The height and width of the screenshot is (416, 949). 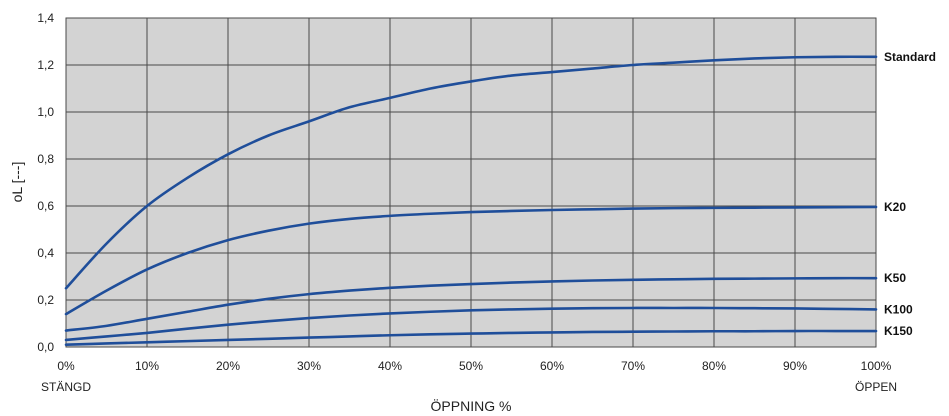 I want to click on x-axis-title: ÖPPNING %, so click(x=471, y=405).